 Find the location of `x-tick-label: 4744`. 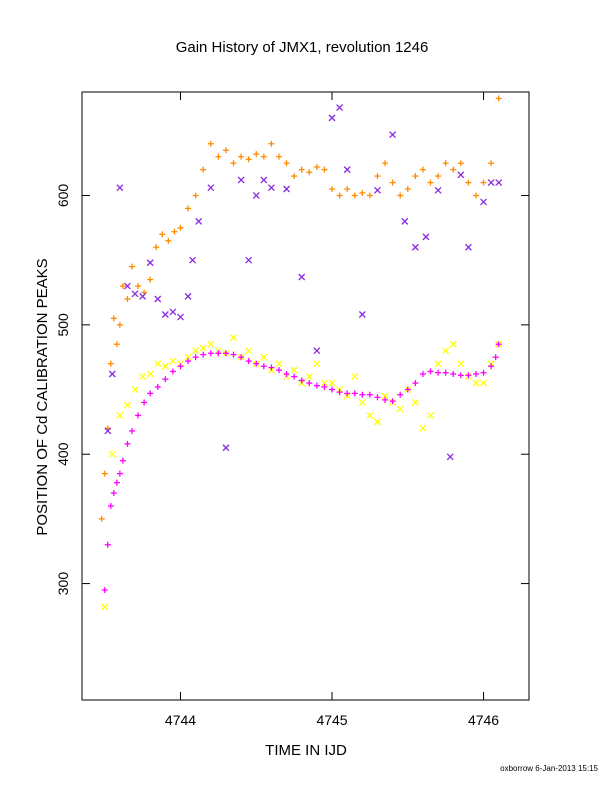

x-tick-label: 4744 is located at coordinates (180, 720).